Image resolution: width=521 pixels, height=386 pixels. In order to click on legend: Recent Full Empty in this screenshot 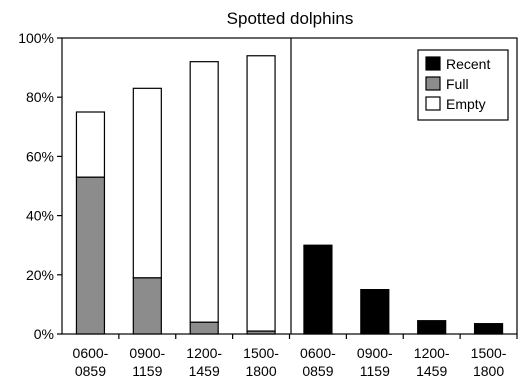, I will do `click(463, 85)`.